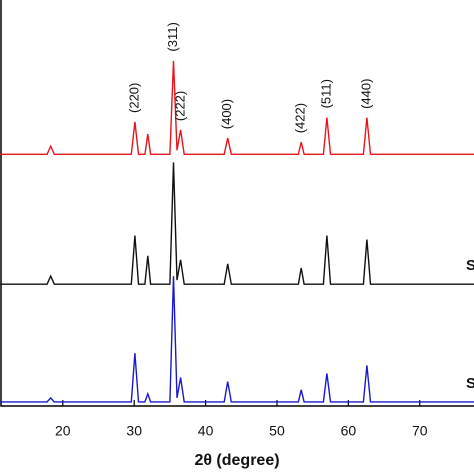 This screenshot has width=474, height=474. I want to click on peak-annotation: (400), so click(226, 114).